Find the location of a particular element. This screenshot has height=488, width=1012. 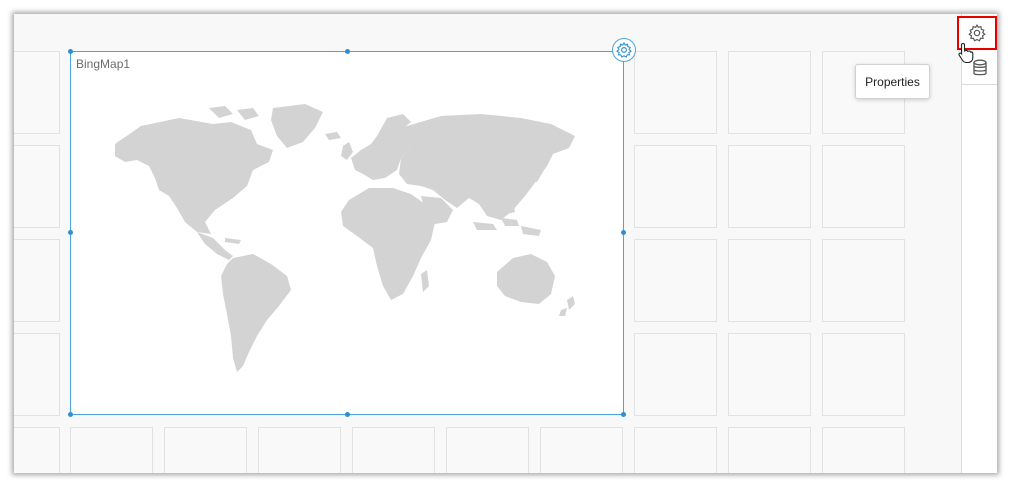

widget-title: BingMap1 is located at coordinates (103, 64).